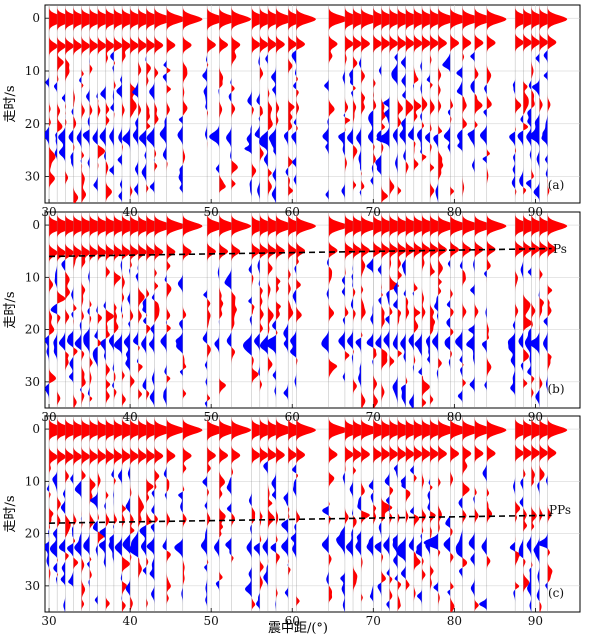 The height and width of the screenshot is (640, 595). Describe the element at coordinates (36, 429) in the screenshot. I see `y-tick-label: 0` at that location.